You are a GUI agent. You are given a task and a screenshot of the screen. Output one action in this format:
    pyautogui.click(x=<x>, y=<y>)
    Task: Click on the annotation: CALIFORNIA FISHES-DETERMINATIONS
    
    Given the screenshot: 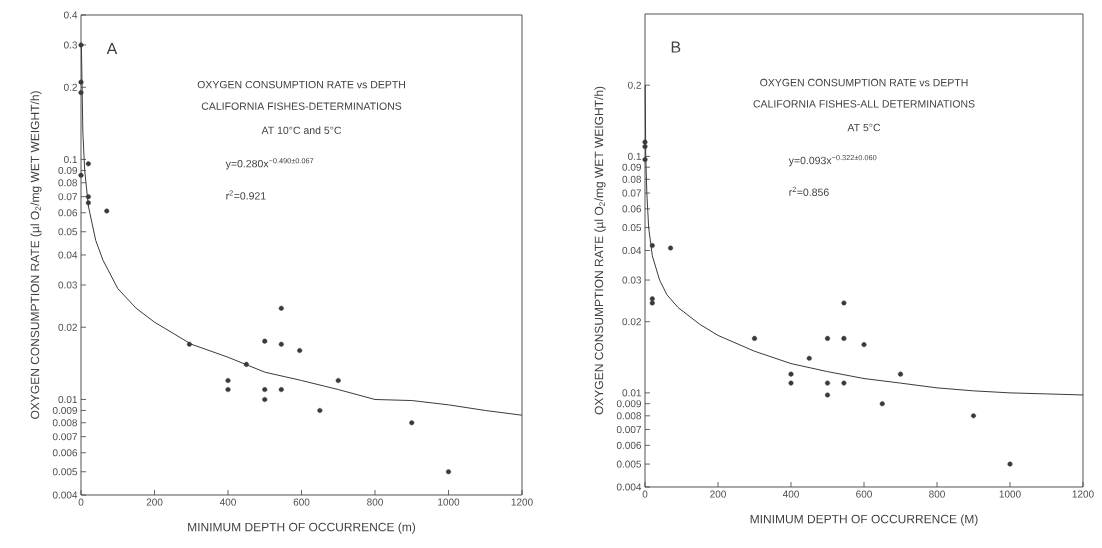 What is the action you would take?
    pyautogui.click(x=301, y=106)
    